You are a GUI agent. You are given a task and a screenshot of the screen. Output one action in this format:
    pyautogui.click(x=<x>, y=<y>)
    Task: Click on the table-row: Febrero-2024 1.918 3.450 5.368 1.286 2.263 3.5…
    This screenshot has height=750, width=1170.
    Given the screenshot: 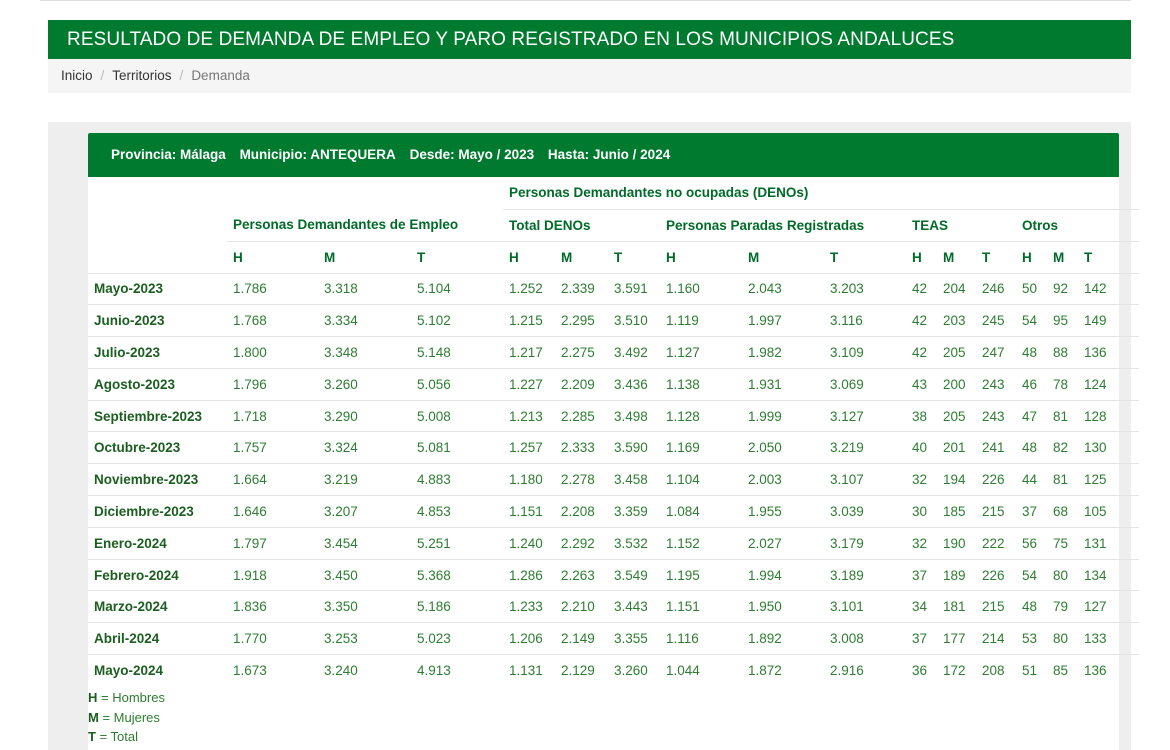 What is the action you would take?
    pyautogui.click(x=614, y=574)
    